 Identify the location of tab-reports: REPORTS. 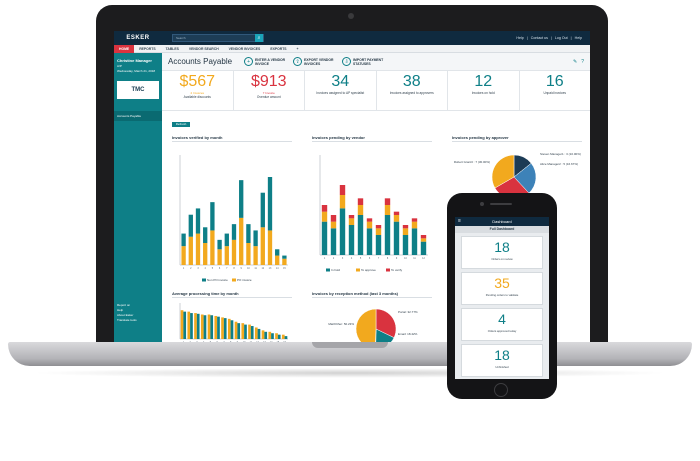
(147, 48).